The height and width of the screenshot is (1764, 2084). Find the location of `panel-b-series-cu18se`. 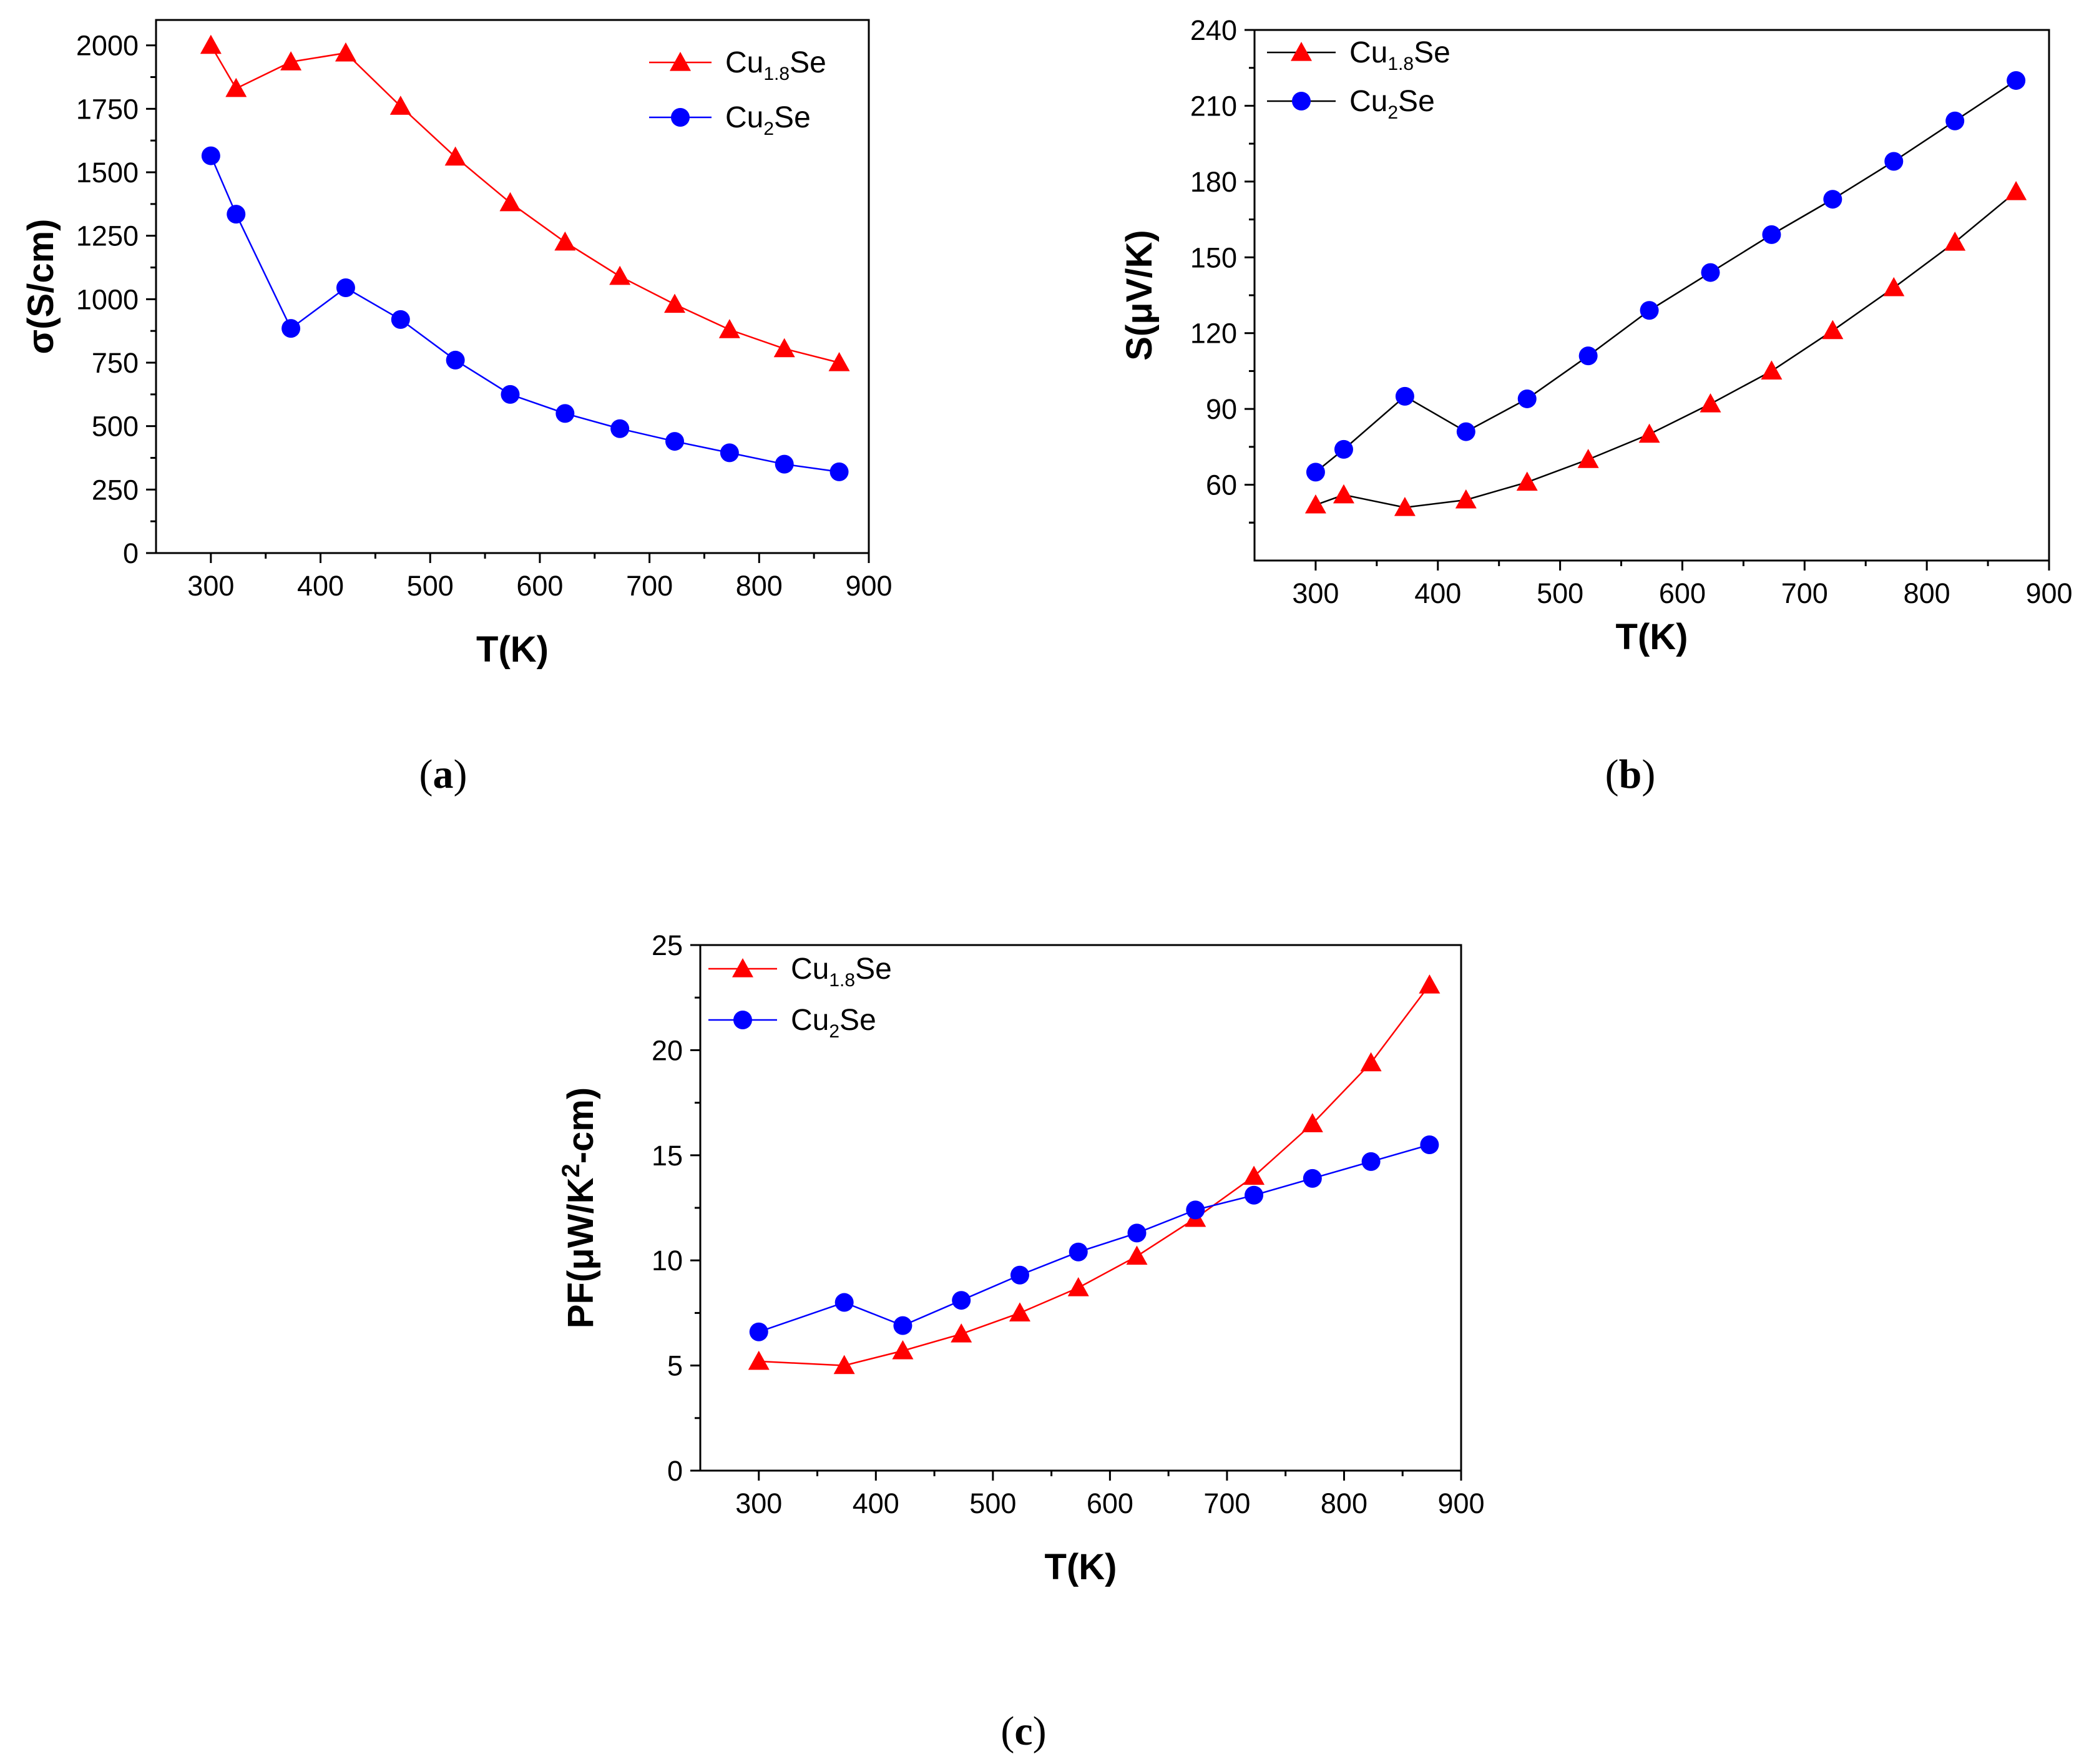

panel-b-series-cu18se is located at coordinates (1665, 348).